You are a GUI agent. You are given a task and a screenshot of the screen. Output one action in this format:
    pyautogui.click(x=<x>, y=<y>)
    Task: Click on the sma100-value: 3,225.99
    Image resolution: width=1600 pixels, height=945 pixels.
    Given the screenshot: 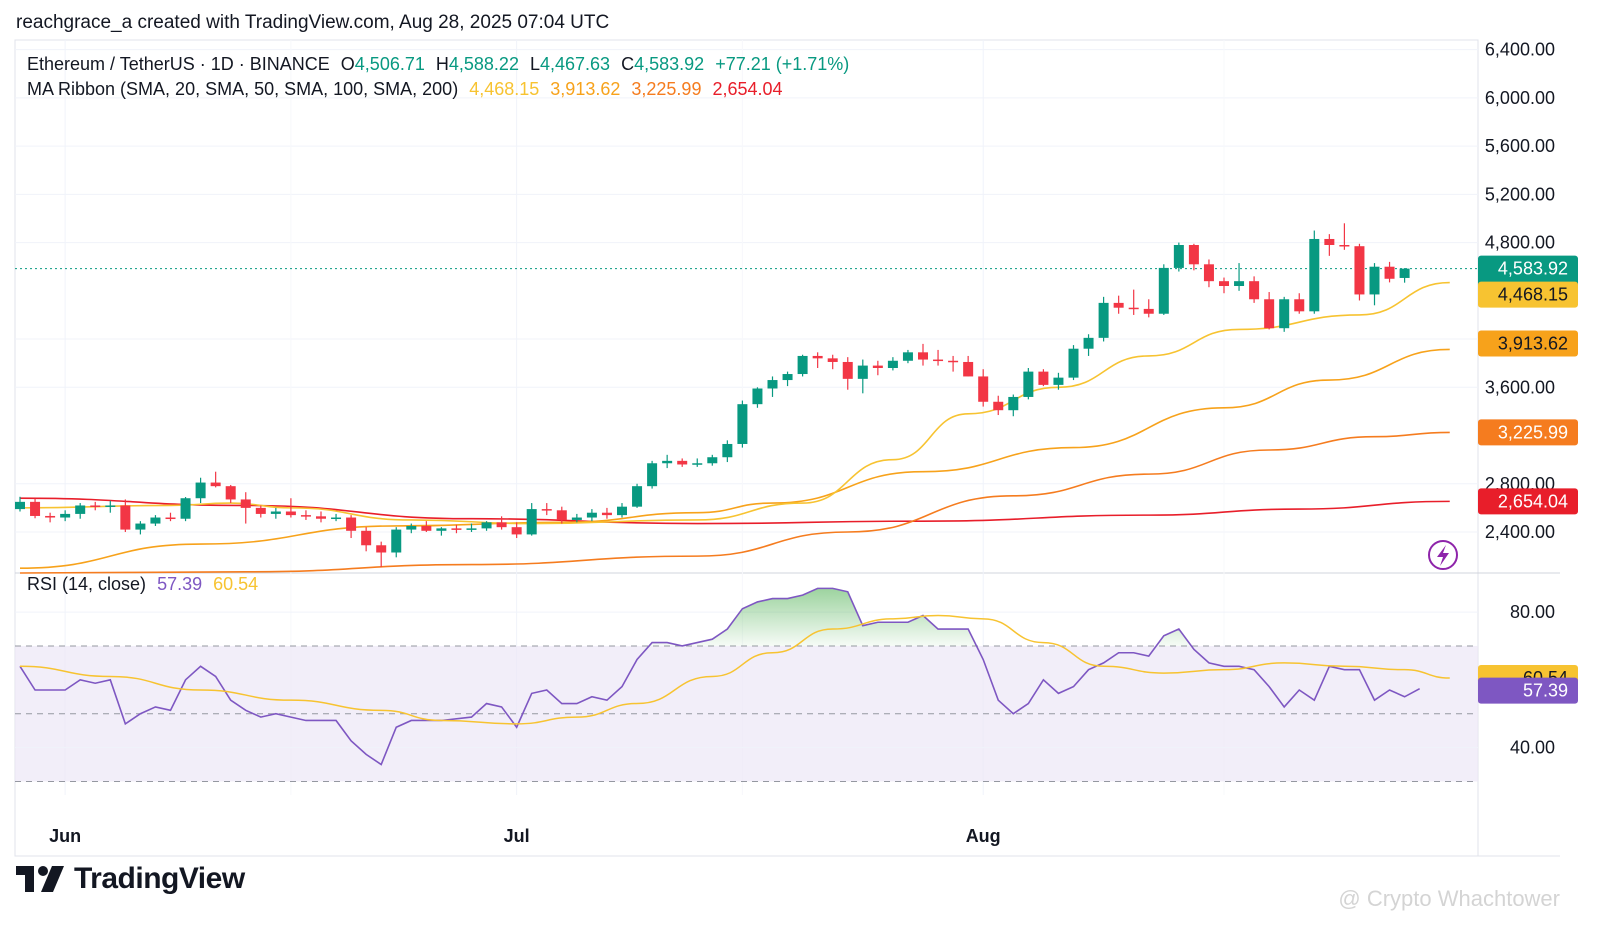 What is the action you would take?
    pyautogui.click(x=666, y=89)
    